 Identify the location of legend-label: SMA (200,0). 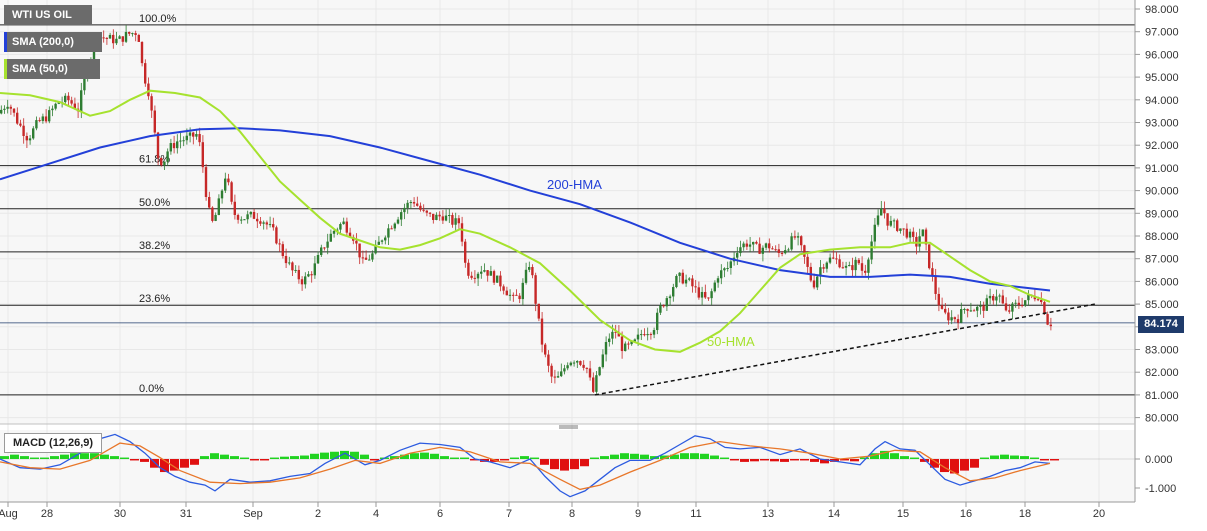
(43, 42).